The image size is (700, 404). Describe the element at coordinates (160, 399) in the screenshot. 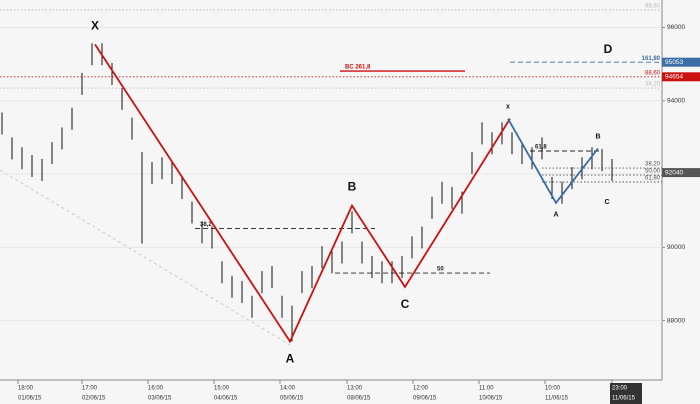

I see `x-tick-date: 03/06/15` at that location.